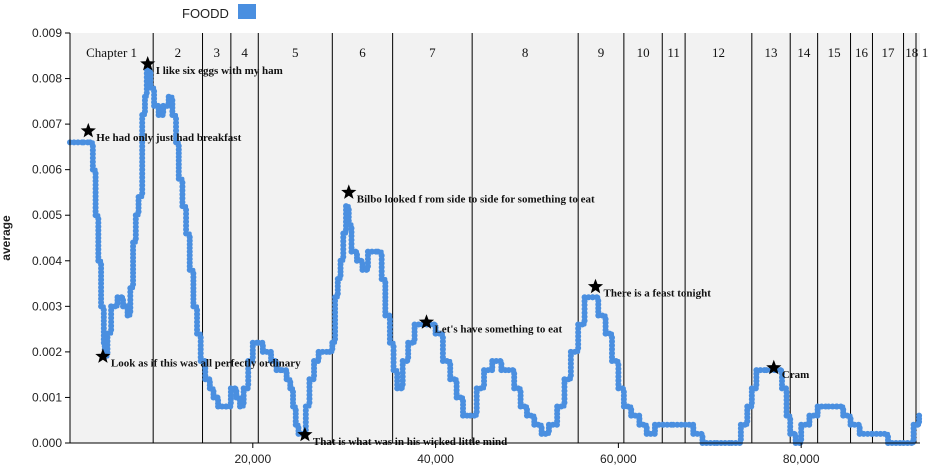 This screenshot has height=470, width=929. I want to click on chapter-label-6: 6, so click(362, 52).